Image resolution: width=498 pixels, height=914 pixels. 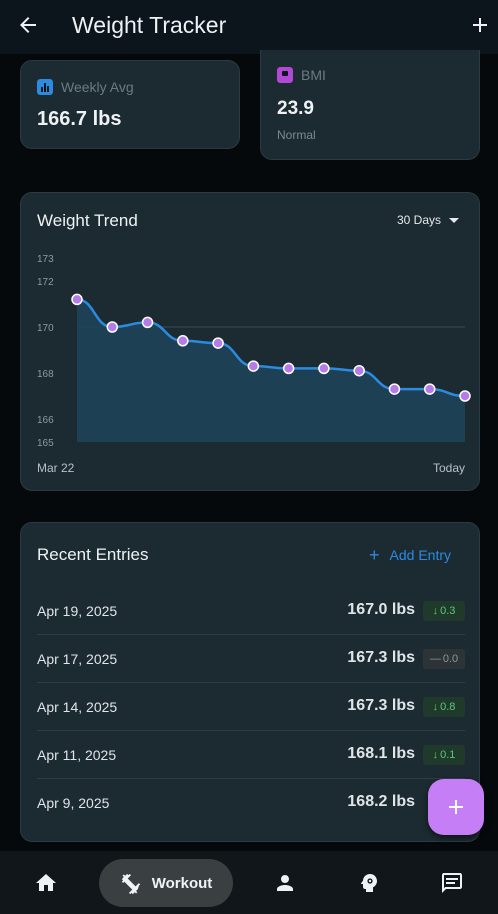 What do you see at coordinates (45, 443) in the screenshot?
I see `y-tick-label: 165` at bounding box center [45, 443].